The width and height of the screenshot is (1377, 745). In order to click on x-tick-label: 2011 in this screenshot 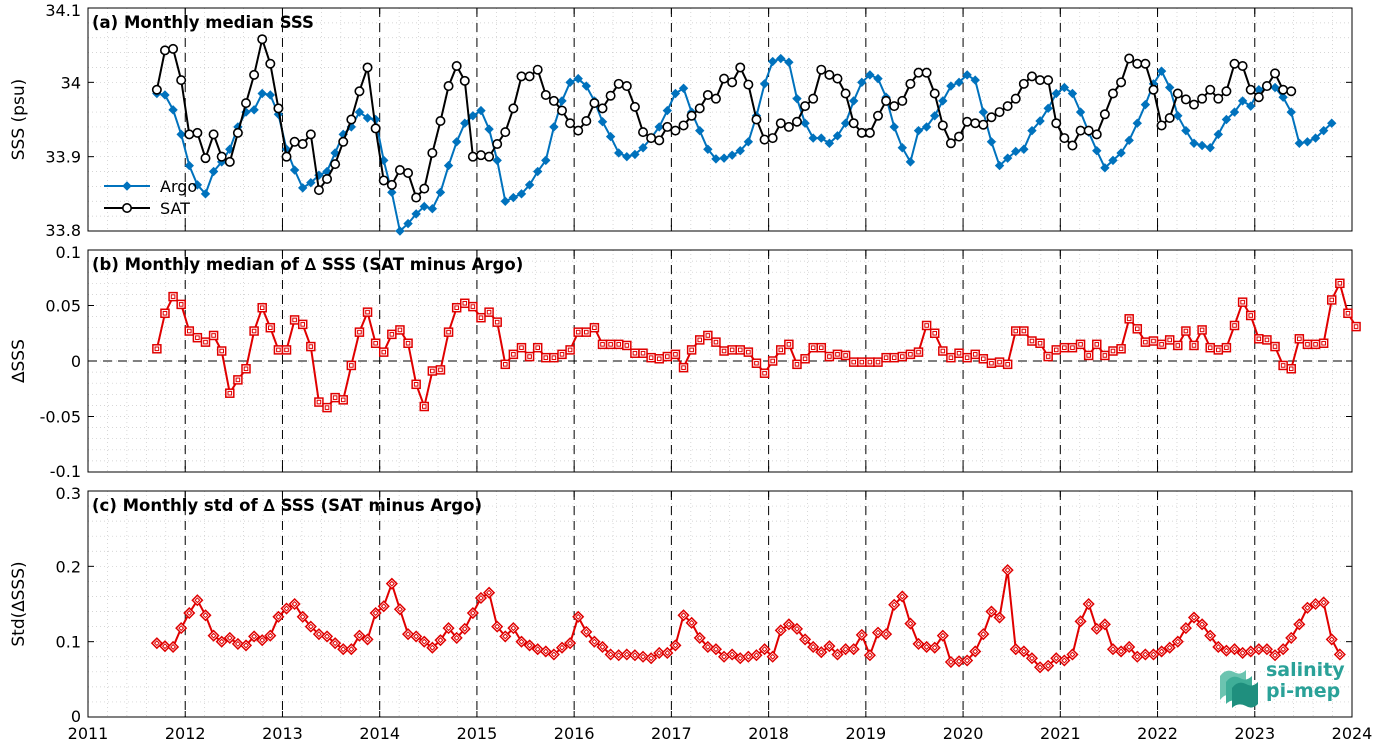, I will do `click(88, 733)`.